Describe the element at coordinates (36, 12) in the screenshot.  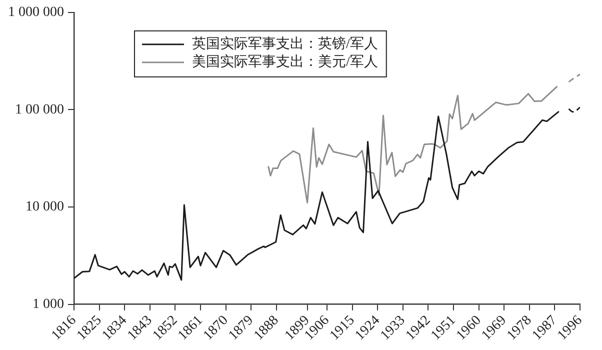
I see `y-tick-label: 1 000 000` at that location.